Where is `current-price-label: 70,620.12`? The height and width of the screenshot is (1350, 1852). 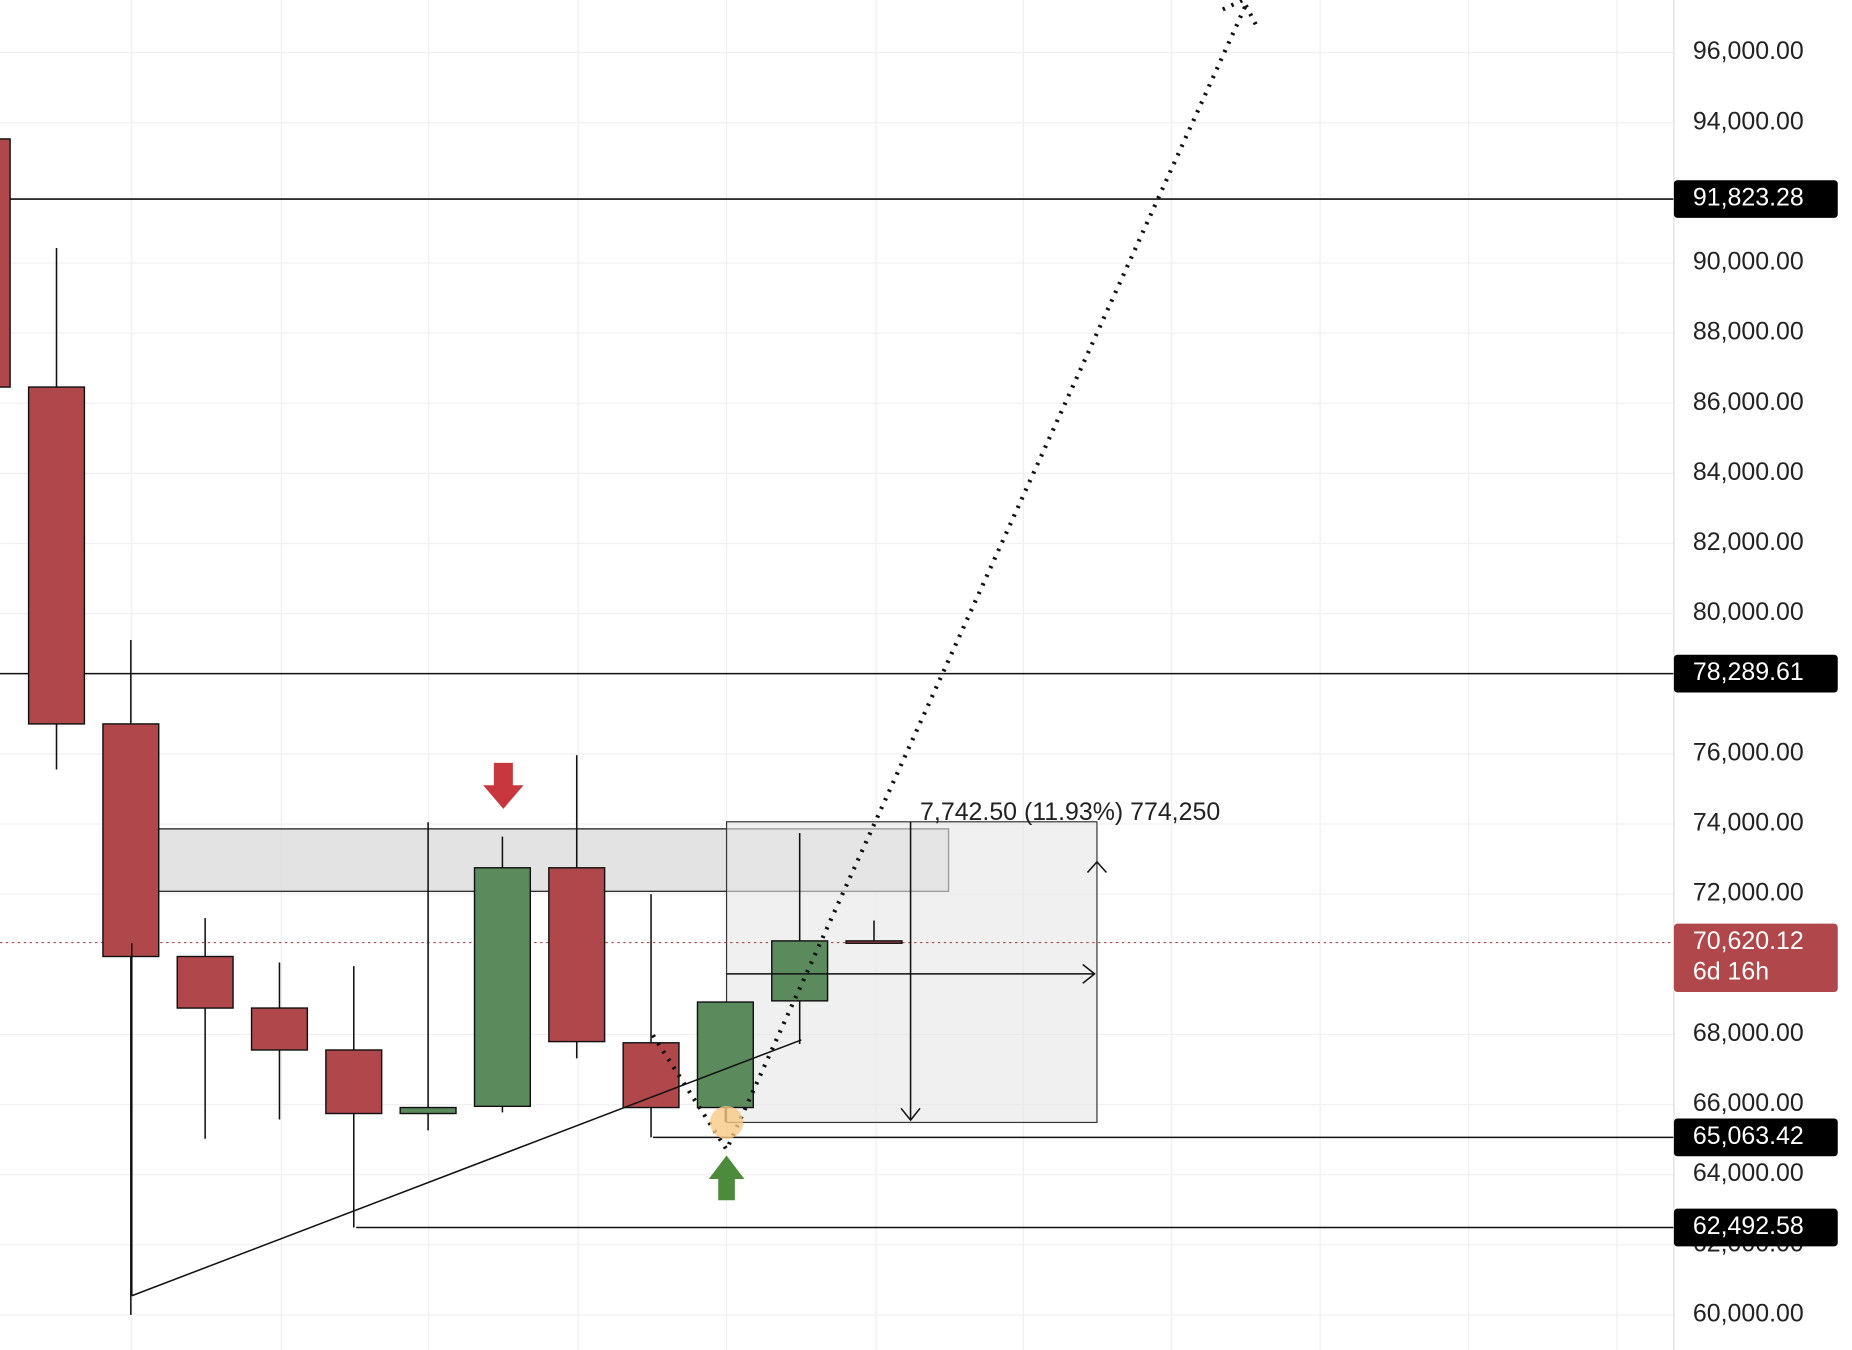 current-price-label: 70,620.12 is located at coordinates (1748, 941).